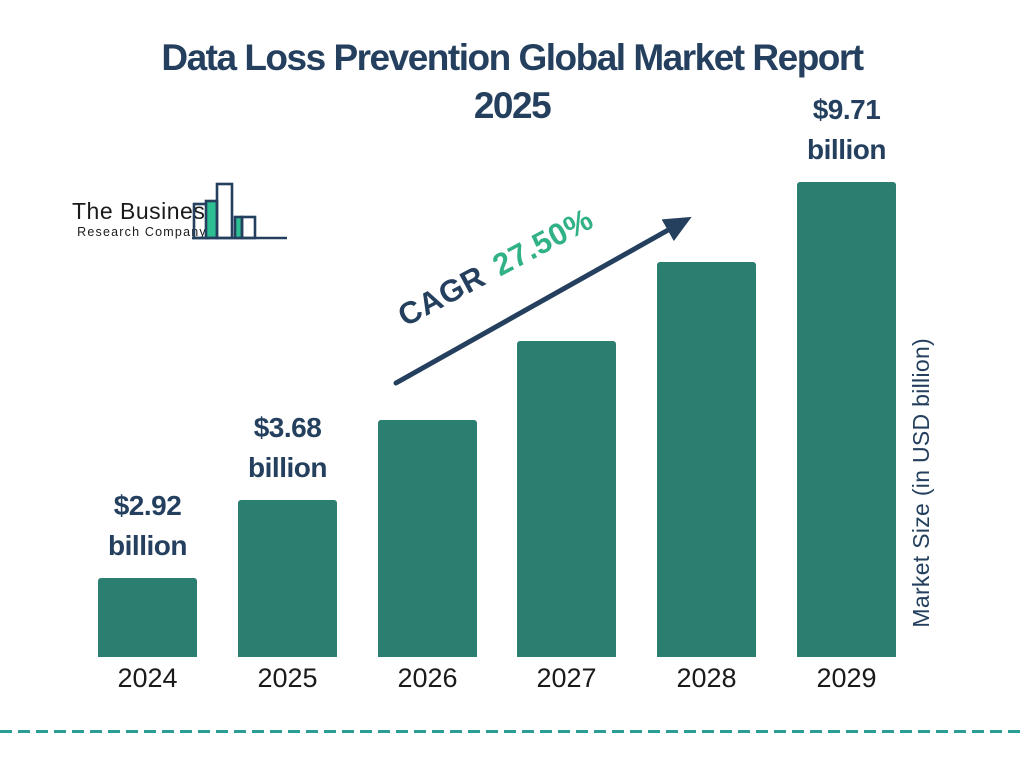 The width and height of the screenshot is (1024, 768). I want to click on bar-2024, so click(147, 617).